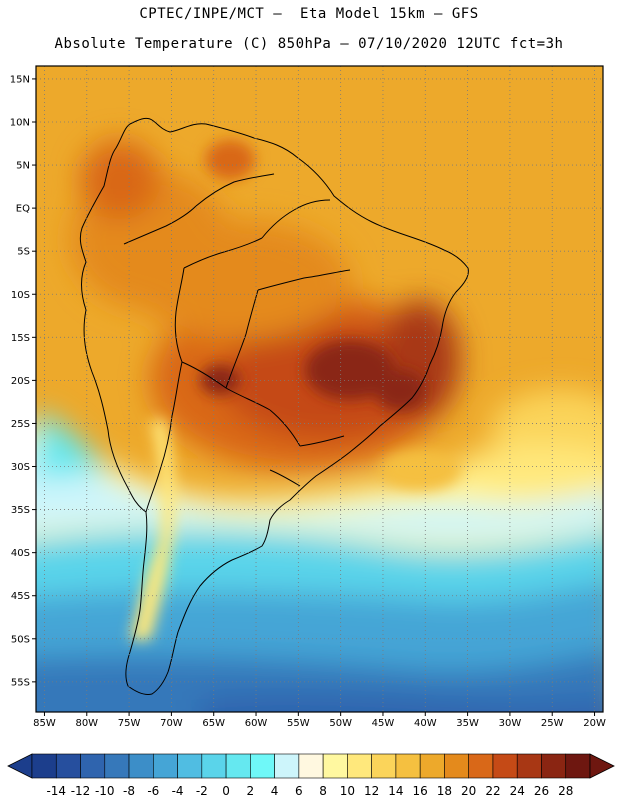 The image size is (618, 800). I want to click on y-tick-label: 15N, so click(20, 79).